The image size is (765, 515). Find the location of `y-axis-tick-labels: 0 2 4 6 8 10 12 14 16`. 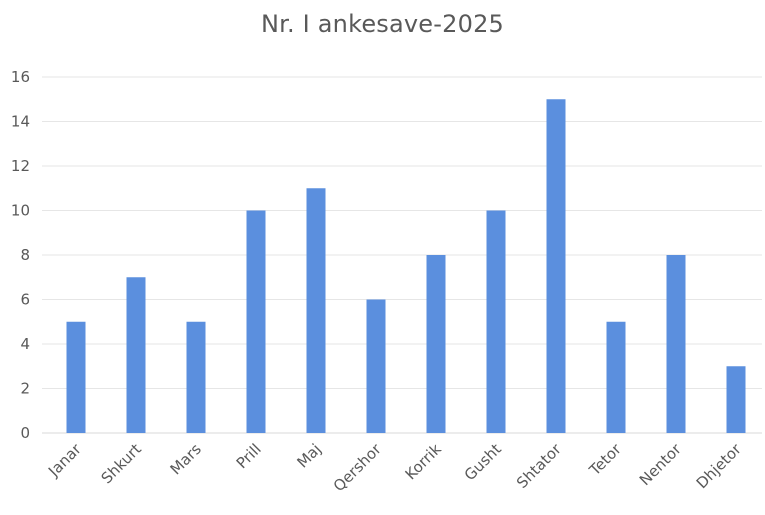

y-axis-tick-labels: 0 2 4 6 8 10 12 14 16 is located at coordinates (20, 255).